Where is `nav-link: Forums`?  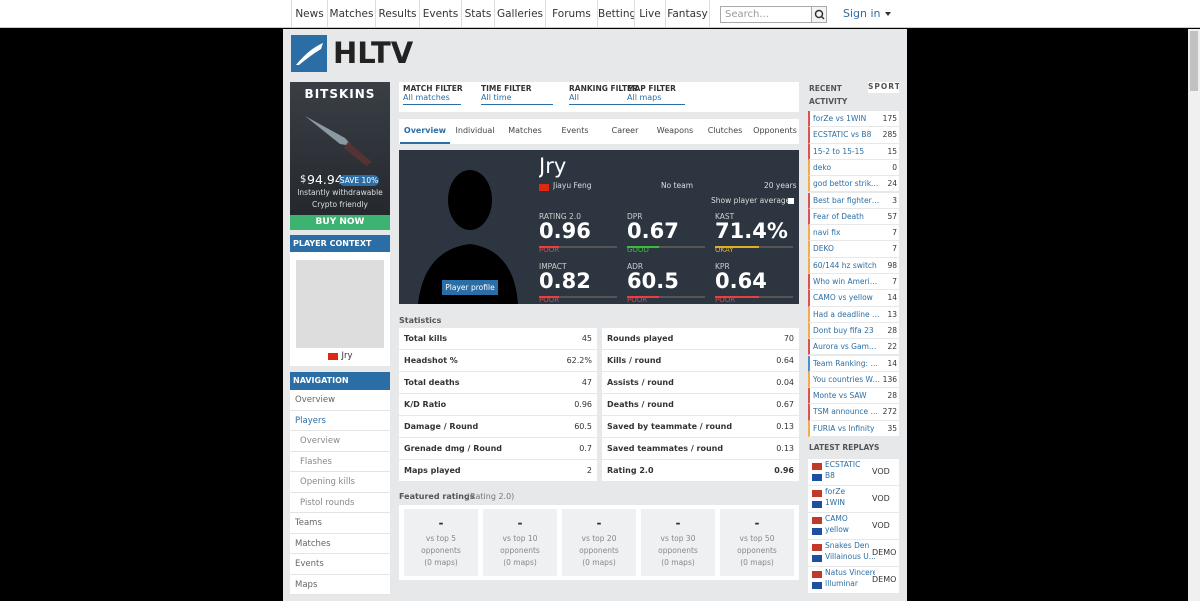
nav-link: Forums is located at coordinates (571, 13).